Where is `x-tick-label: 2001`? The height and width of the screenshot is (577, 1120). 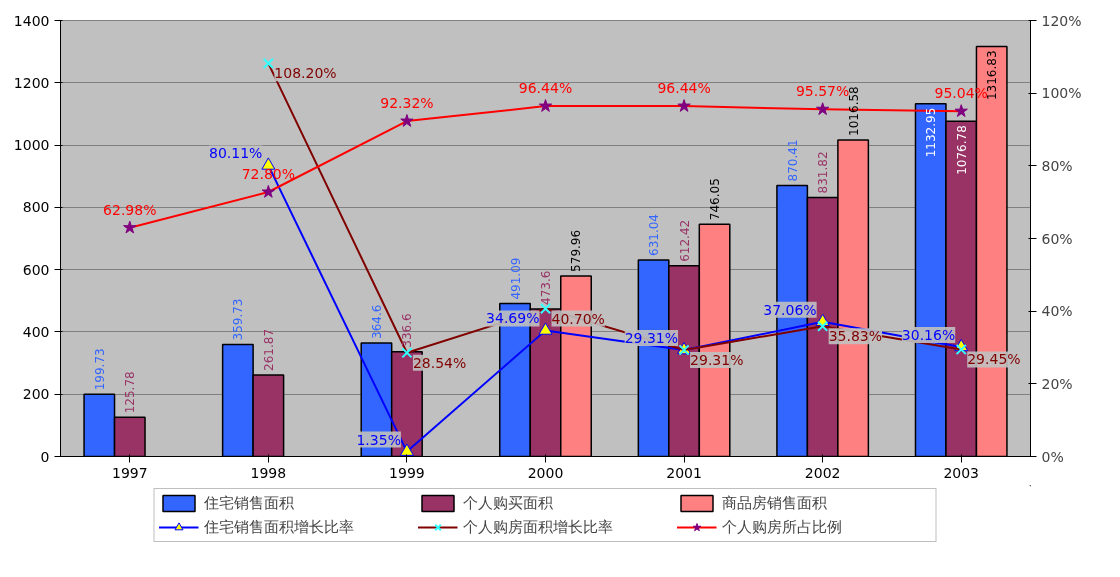
x-tick-label: 2001 is located at coordinates (684, 472).